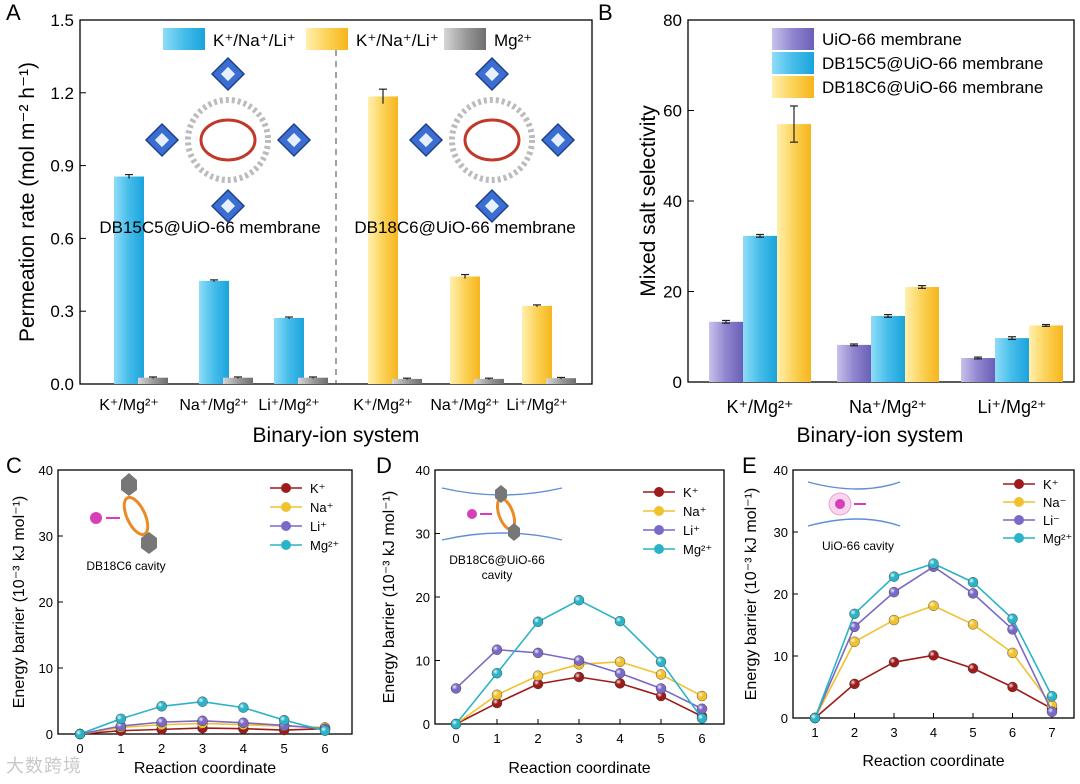  I want to click on y-tick-label-d: 30, so click(423, 534).